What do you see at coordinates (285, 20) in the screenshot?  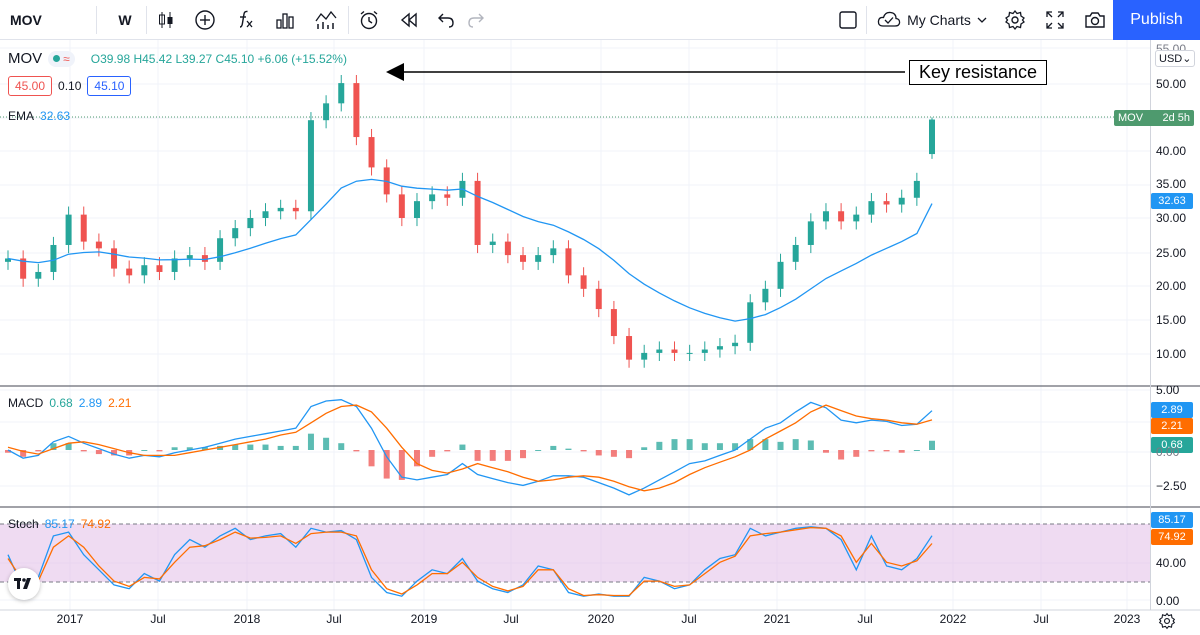 I see `bar-chart-icon` at bounding box center [285, 20].